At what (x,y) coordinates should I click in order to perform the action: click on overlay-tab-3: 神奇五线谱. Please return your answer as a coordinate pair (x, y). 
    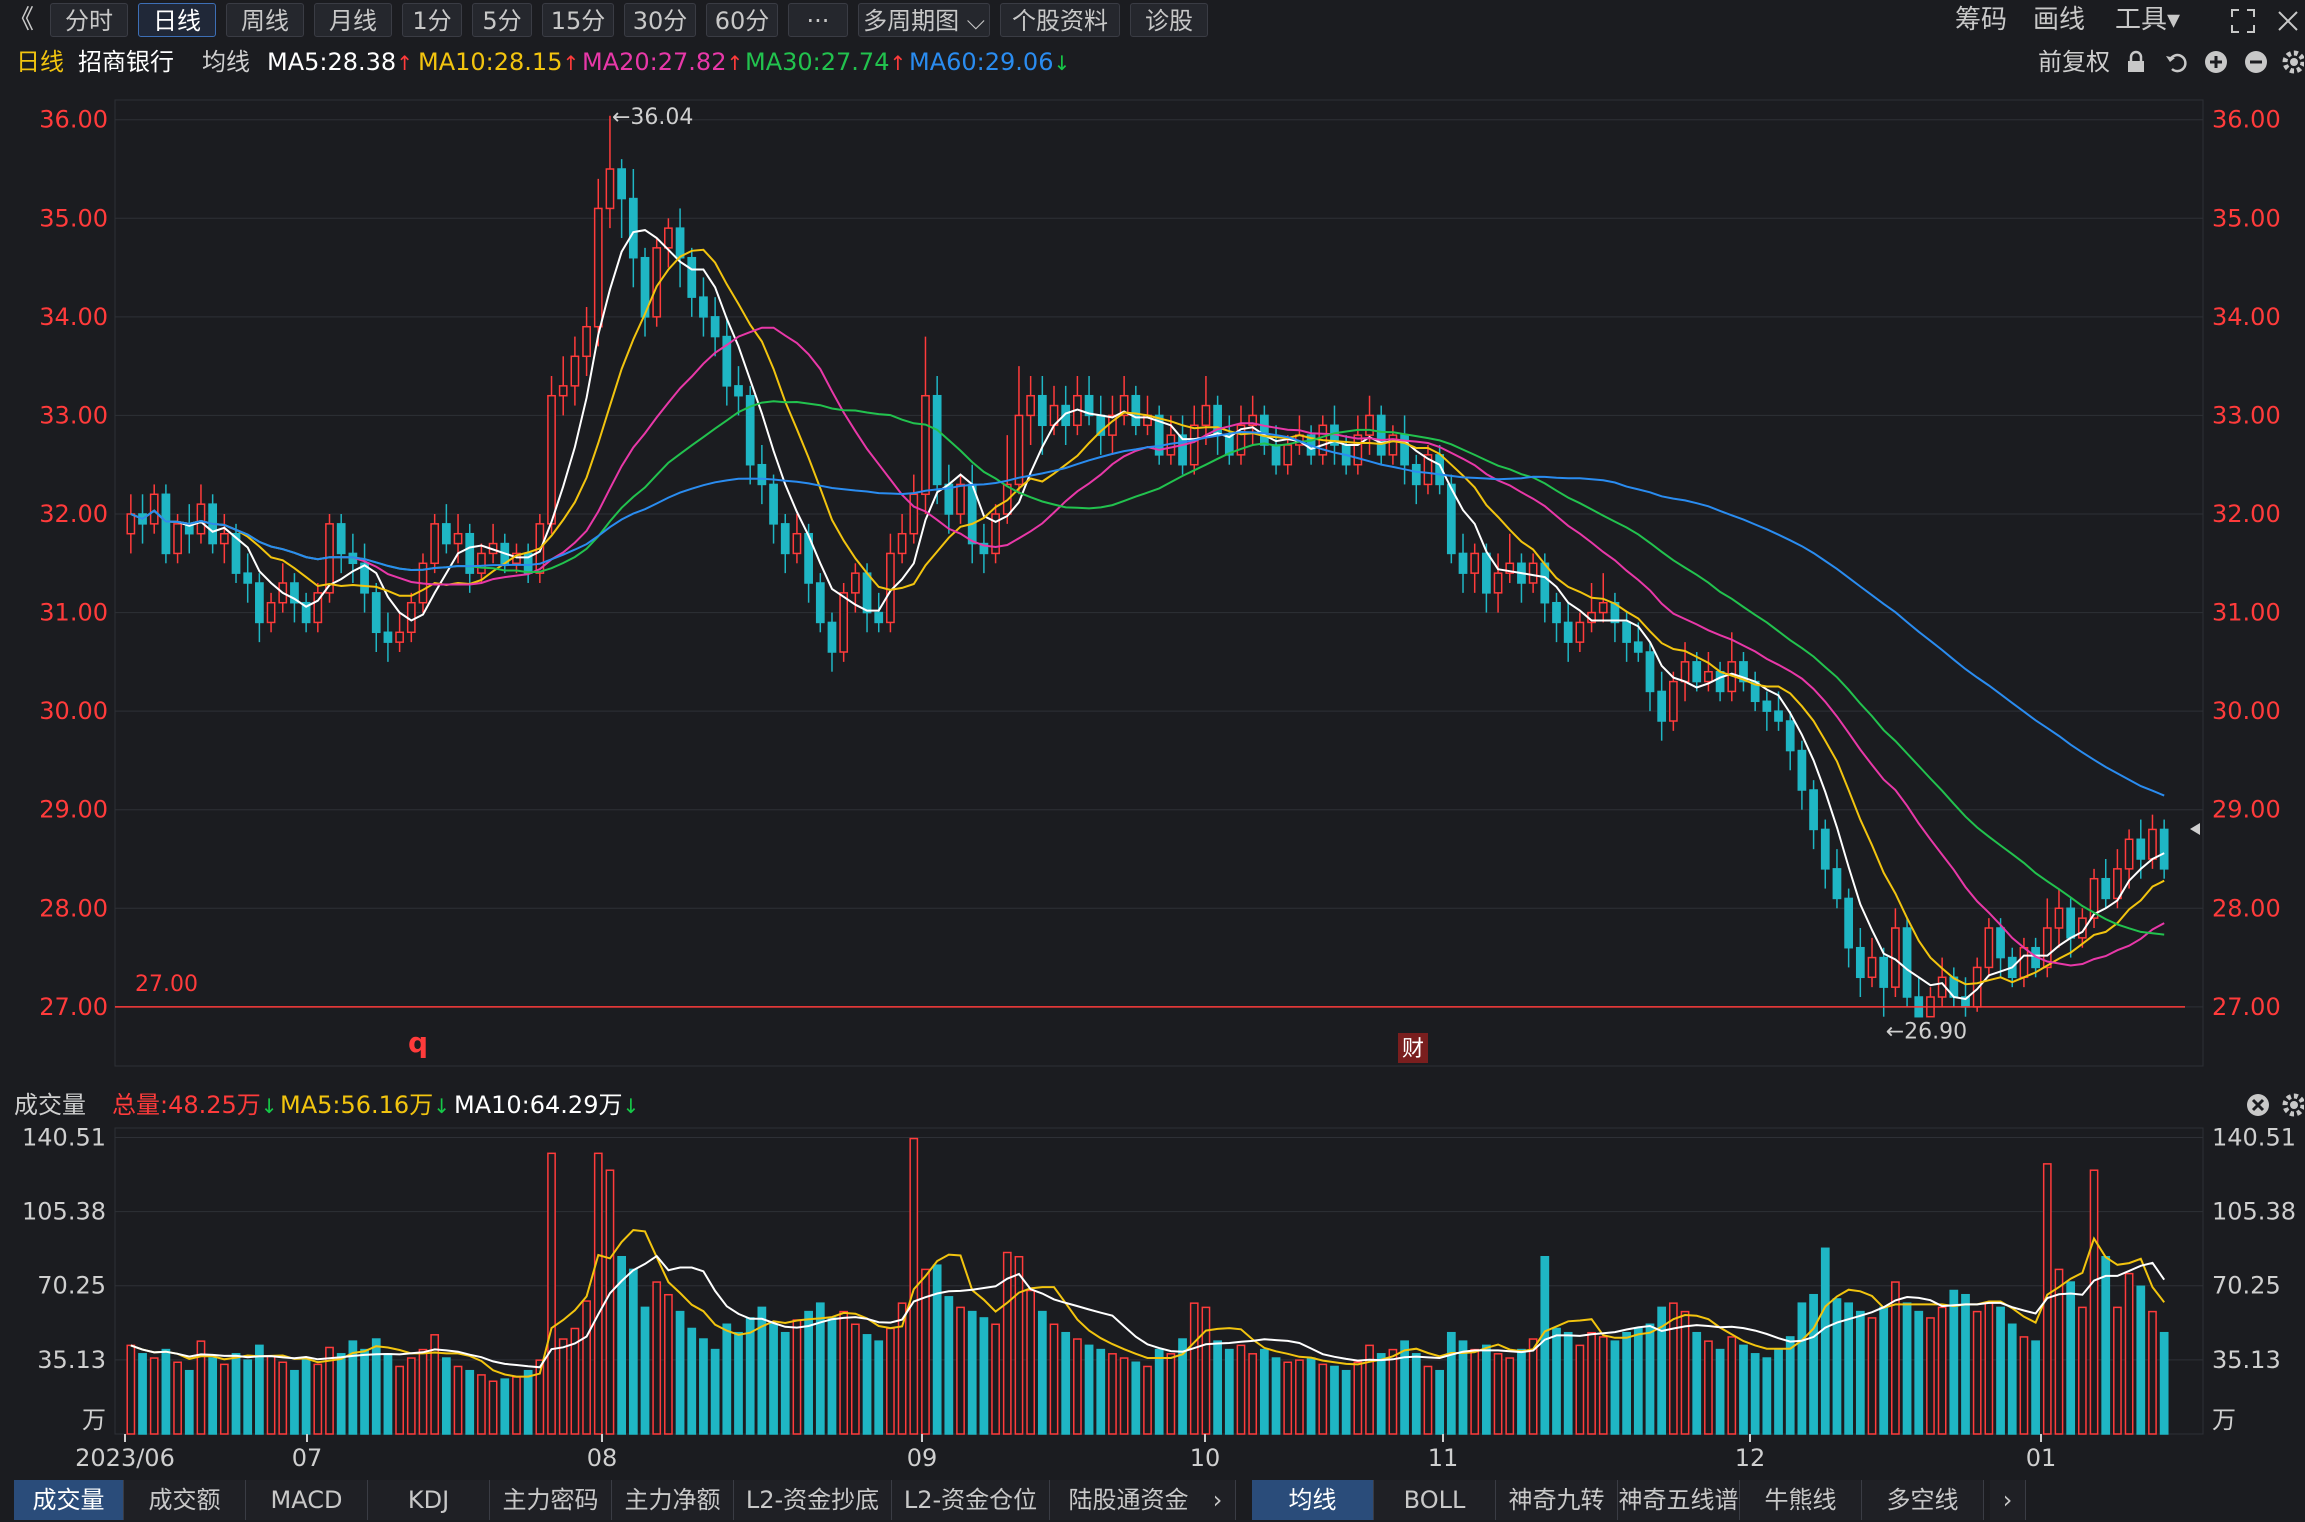
    Looking at the image, I should click on (1679, 1500).